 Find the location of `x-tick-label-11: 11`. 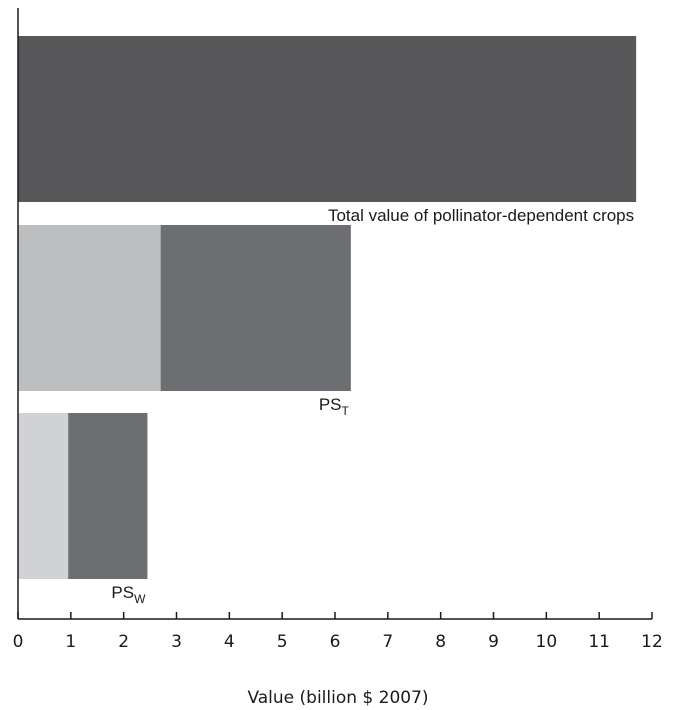

x-tick-label-11: 11 is located at coordinates (599, 642).